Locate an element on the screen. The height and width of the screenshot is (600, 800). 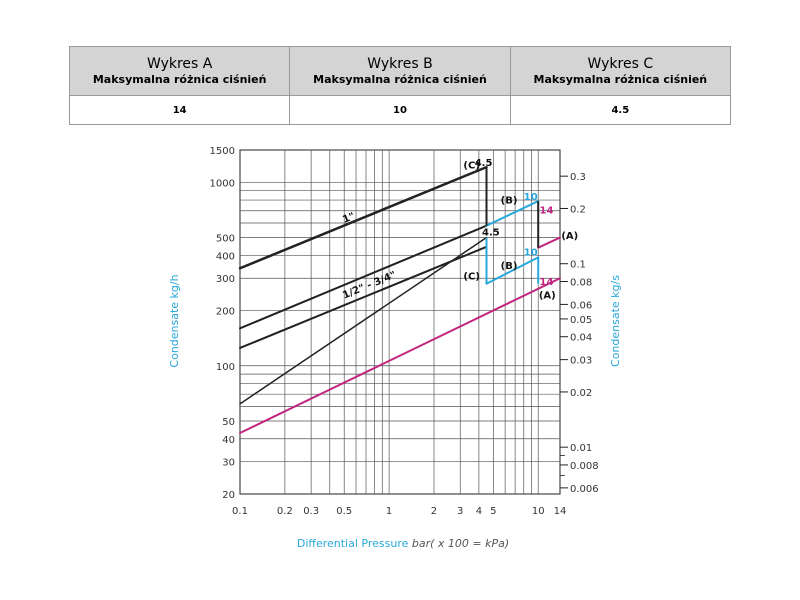
x-tick-label: 5 is located at coordinates (493, 511).